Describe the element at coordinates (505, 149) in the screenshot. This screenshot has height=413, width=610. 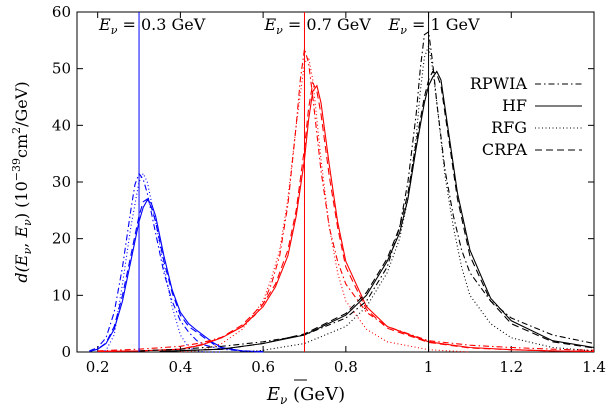
I see `legend-label: CRPA` at that location.